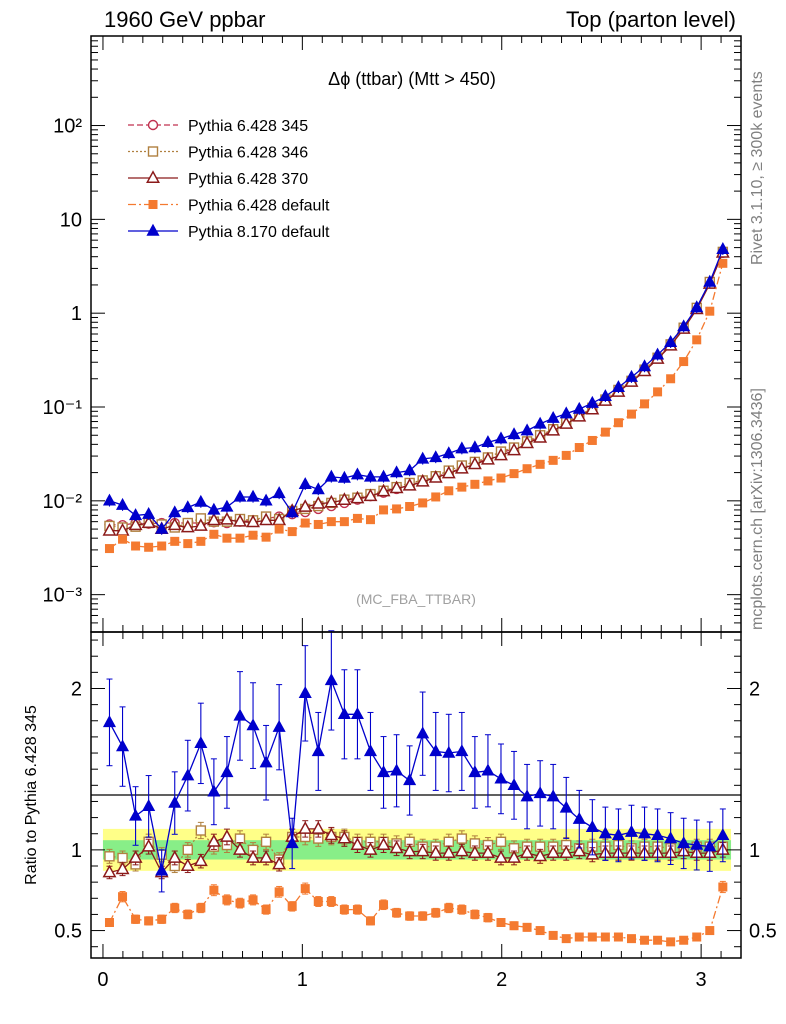 The image size is (786, 1024). What do you see at coordinates (102, 980) in the screenshot?
I see `x-tick-label: 0` at bounding box center [102, 980].